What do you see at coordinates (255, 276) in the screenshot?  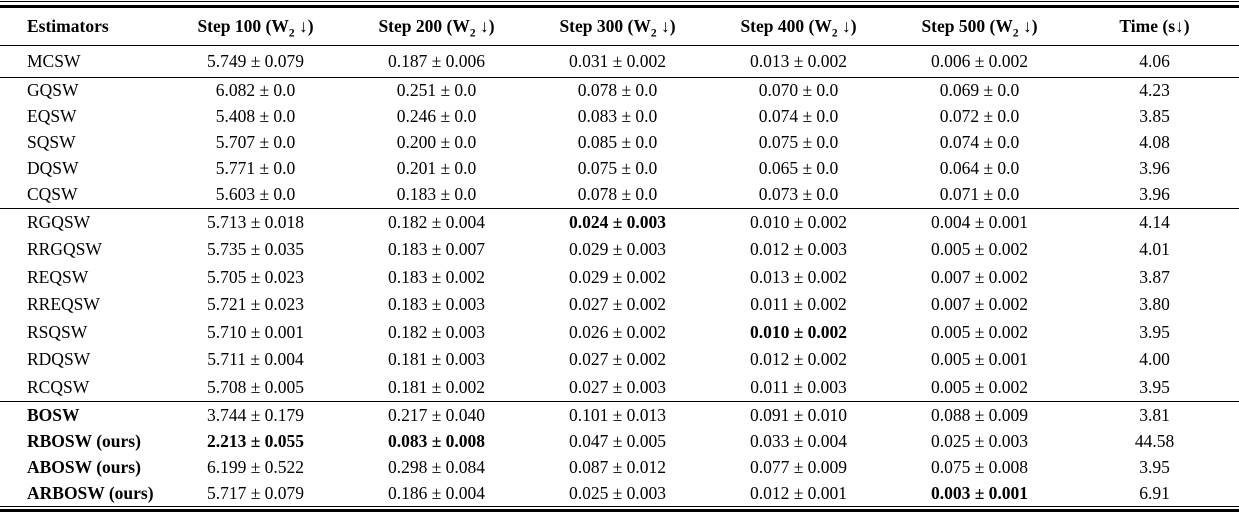 I see `w2-value-step-100: 5.705 ± 0.023` at bounding box center [255, 276].